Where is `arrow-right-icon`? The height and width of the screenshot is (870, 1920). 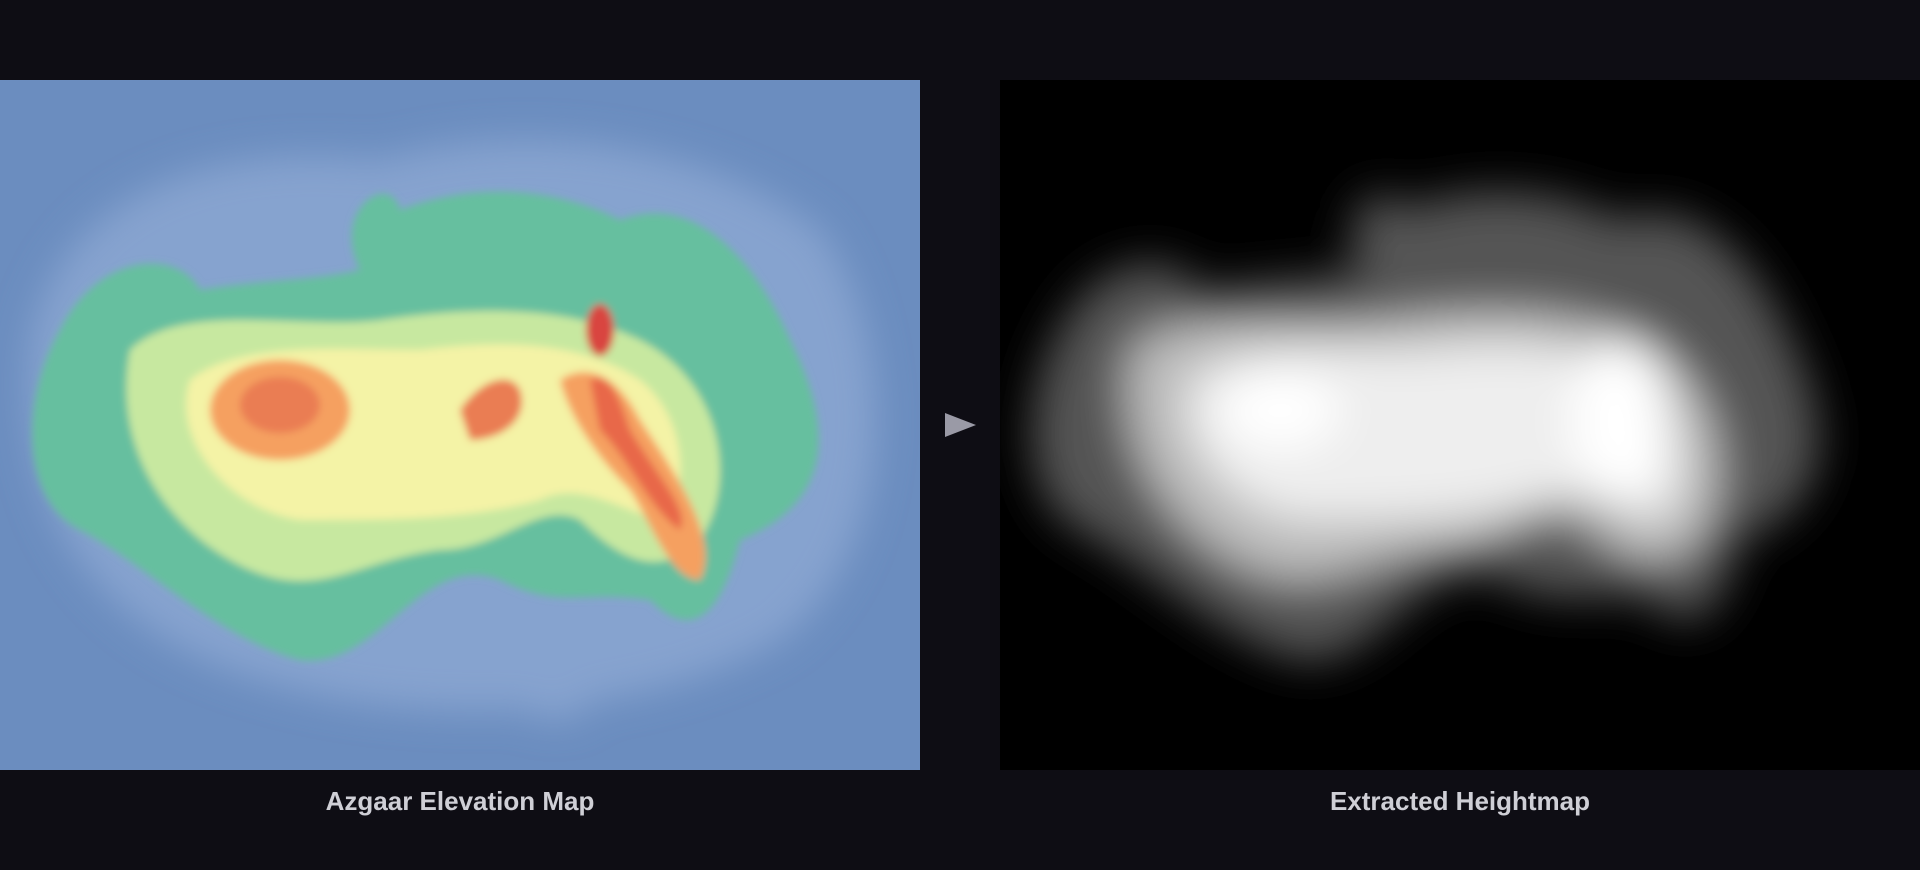 arrow-right-icon is located at coordinates (960, 425).